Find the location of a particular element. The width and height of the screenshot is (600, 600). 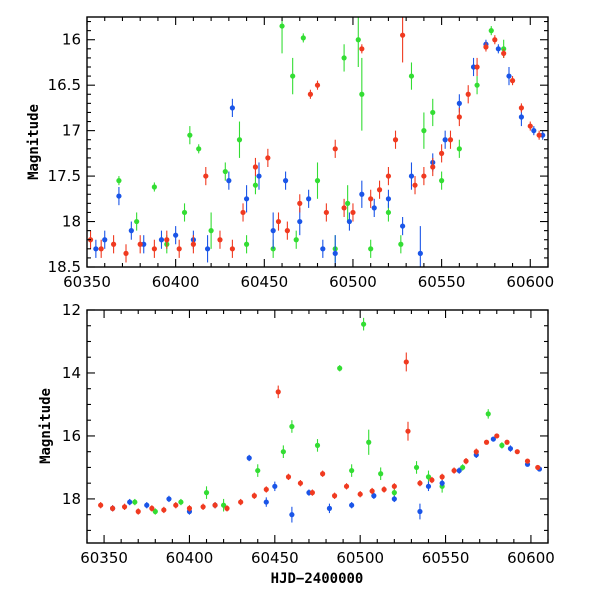

bottom-panel-y-tick-label: 12 is located at coordinates (71, 310).